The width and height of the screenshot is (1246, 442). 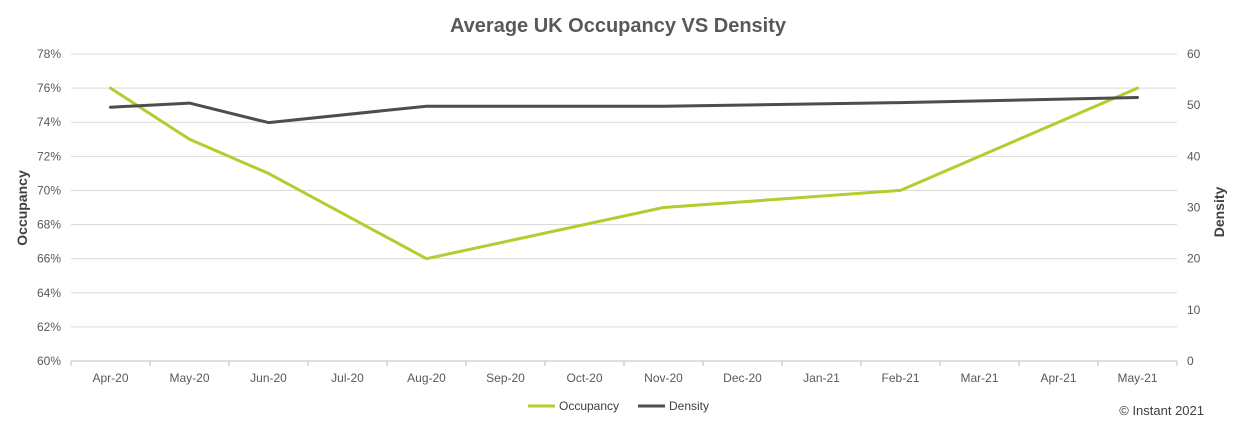 I want to click on y-tick-left: 76%, so click(x=49, y=88).